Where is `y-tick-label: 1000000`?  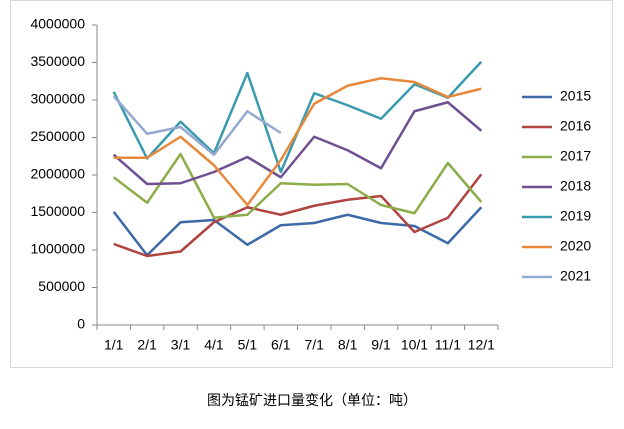 y-tick-label: 1000000 is located at coordinates (57, 249).